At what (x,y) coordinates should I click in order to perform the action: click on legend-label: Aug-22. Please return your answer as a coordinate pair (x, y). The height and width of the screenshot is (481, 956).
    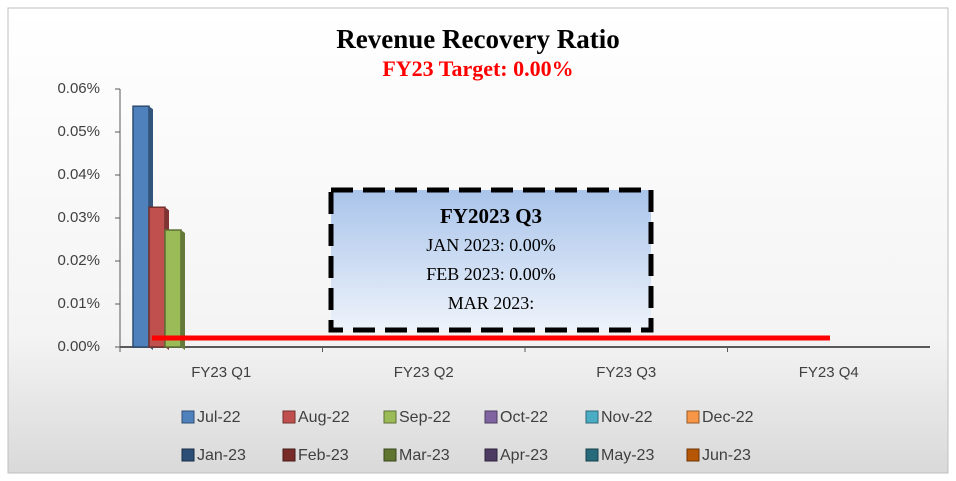
    Looking at the image, I should click on (324, 417).